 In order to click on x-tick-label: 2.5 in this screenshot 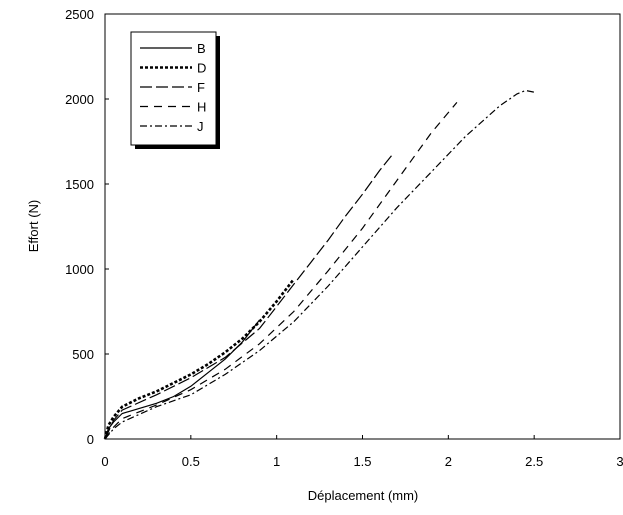, I will do `click(534, 461)`.